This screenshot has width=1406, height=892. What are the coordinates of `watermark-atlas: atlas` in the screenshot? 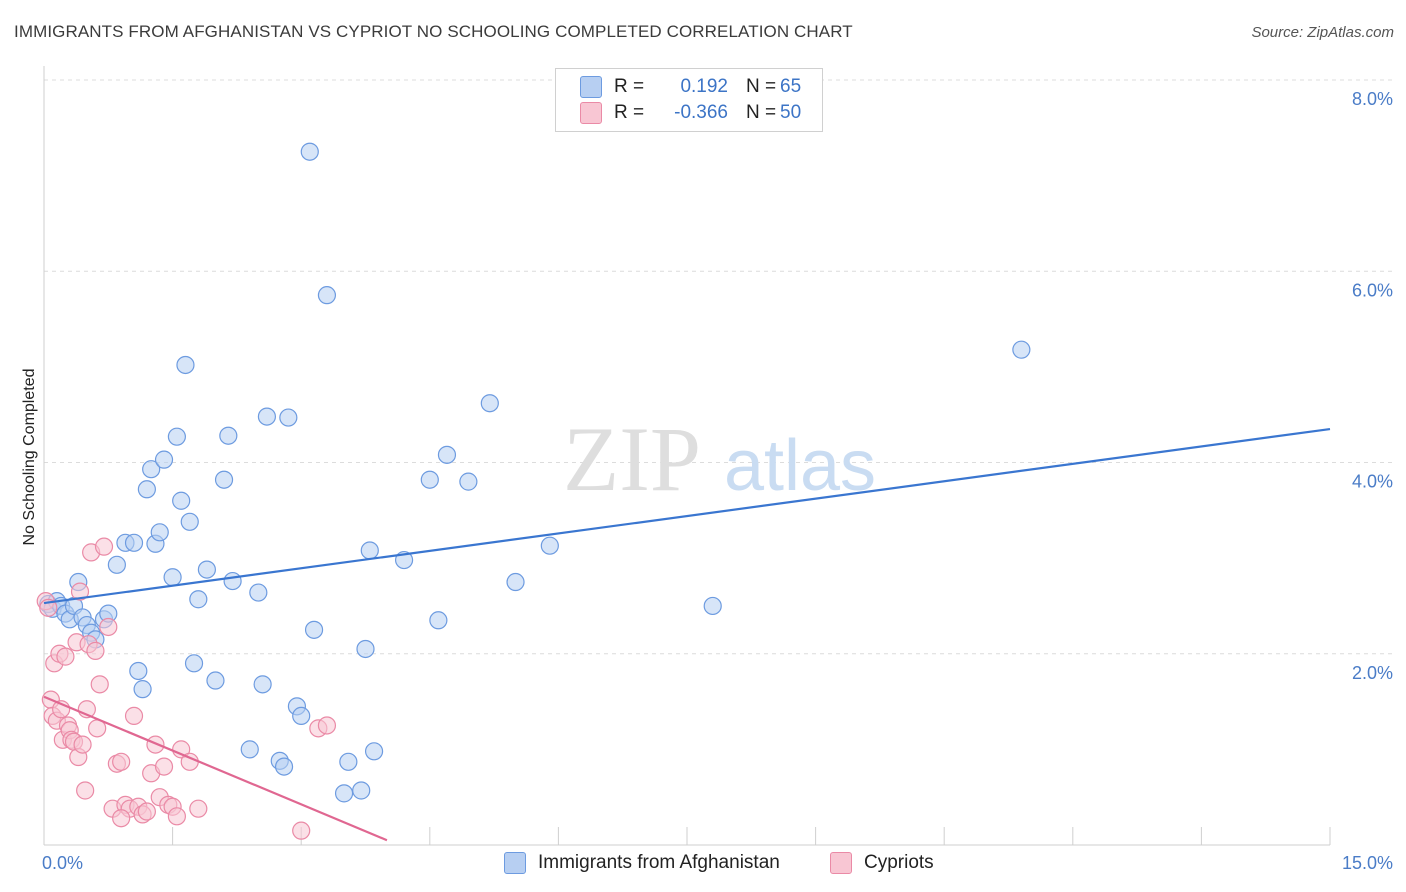 It's located at (800, 466).